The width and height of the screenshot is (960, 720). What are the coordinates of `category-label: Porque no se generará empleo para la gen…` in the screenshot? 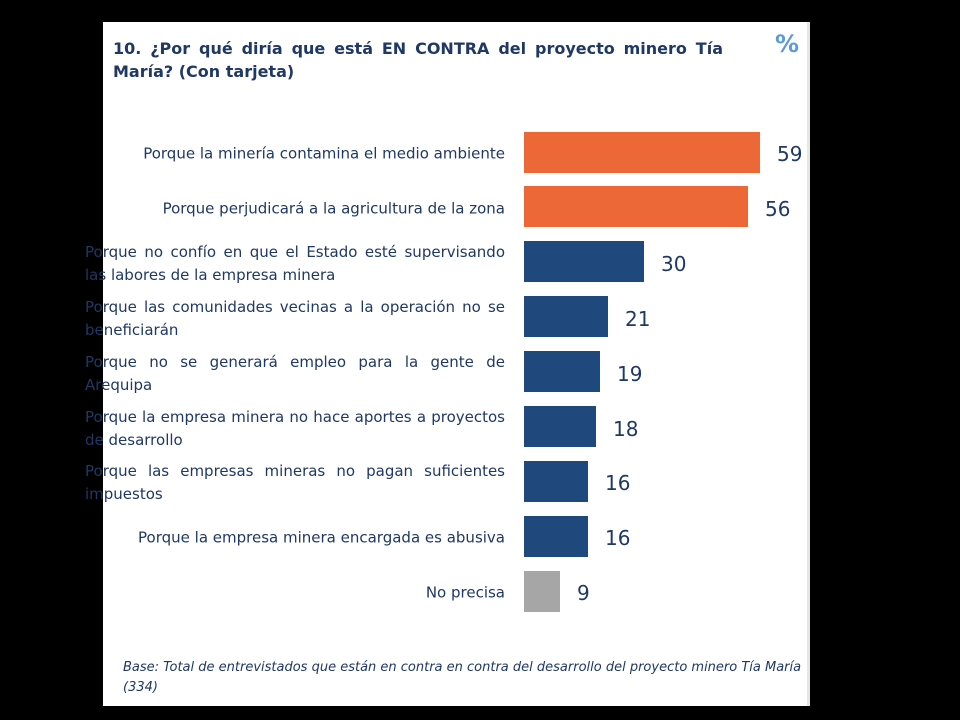 It's located at (295, 373).